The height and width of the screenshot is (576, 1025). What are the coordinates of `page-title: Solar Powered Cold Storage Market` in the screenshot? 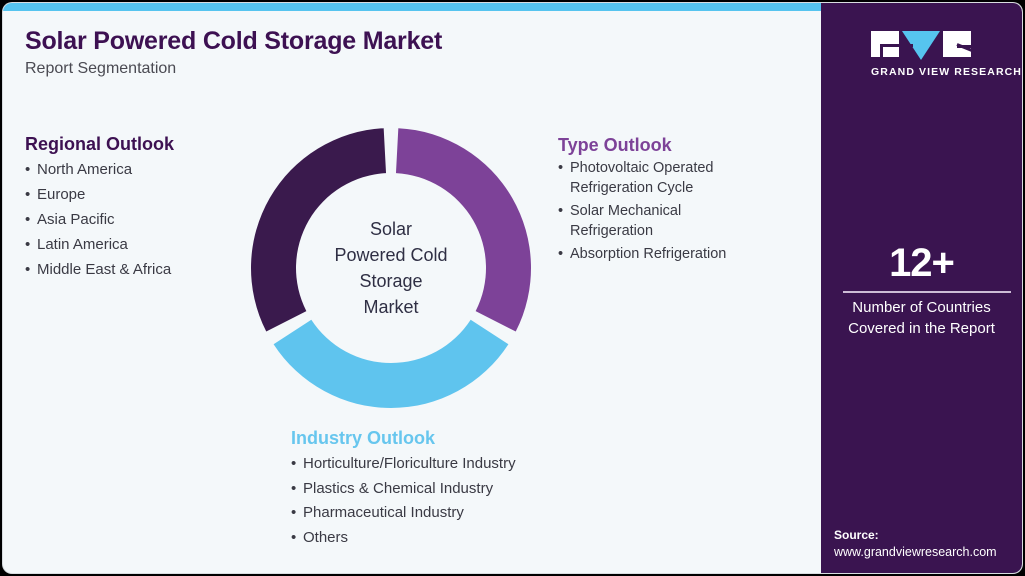 It's located at (234, 41).